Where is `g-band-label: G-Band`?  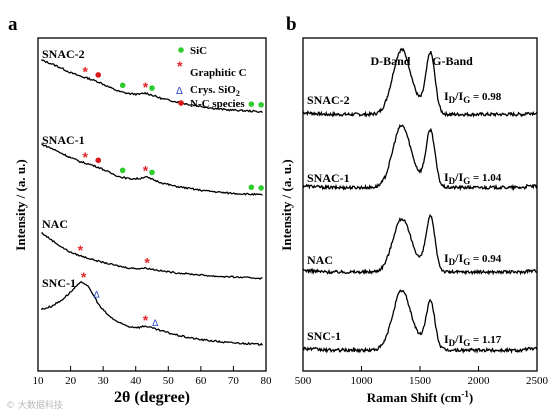 g-band-label: G-Band is located at coordinates (452, 61).